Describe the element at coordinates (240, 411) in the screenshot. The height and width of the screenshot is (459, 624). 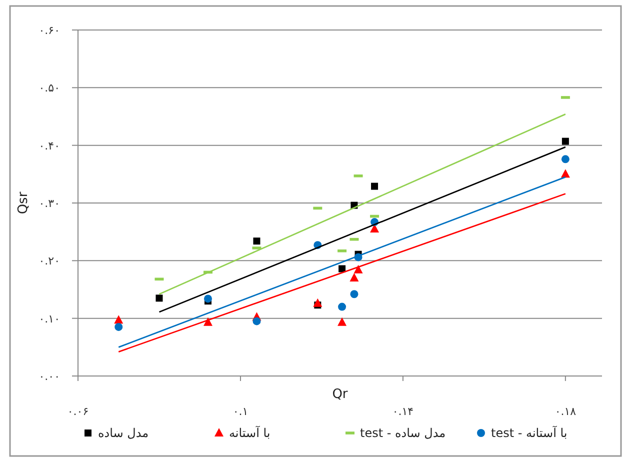
I see `x-tick-label: ۰.۱` at that location.